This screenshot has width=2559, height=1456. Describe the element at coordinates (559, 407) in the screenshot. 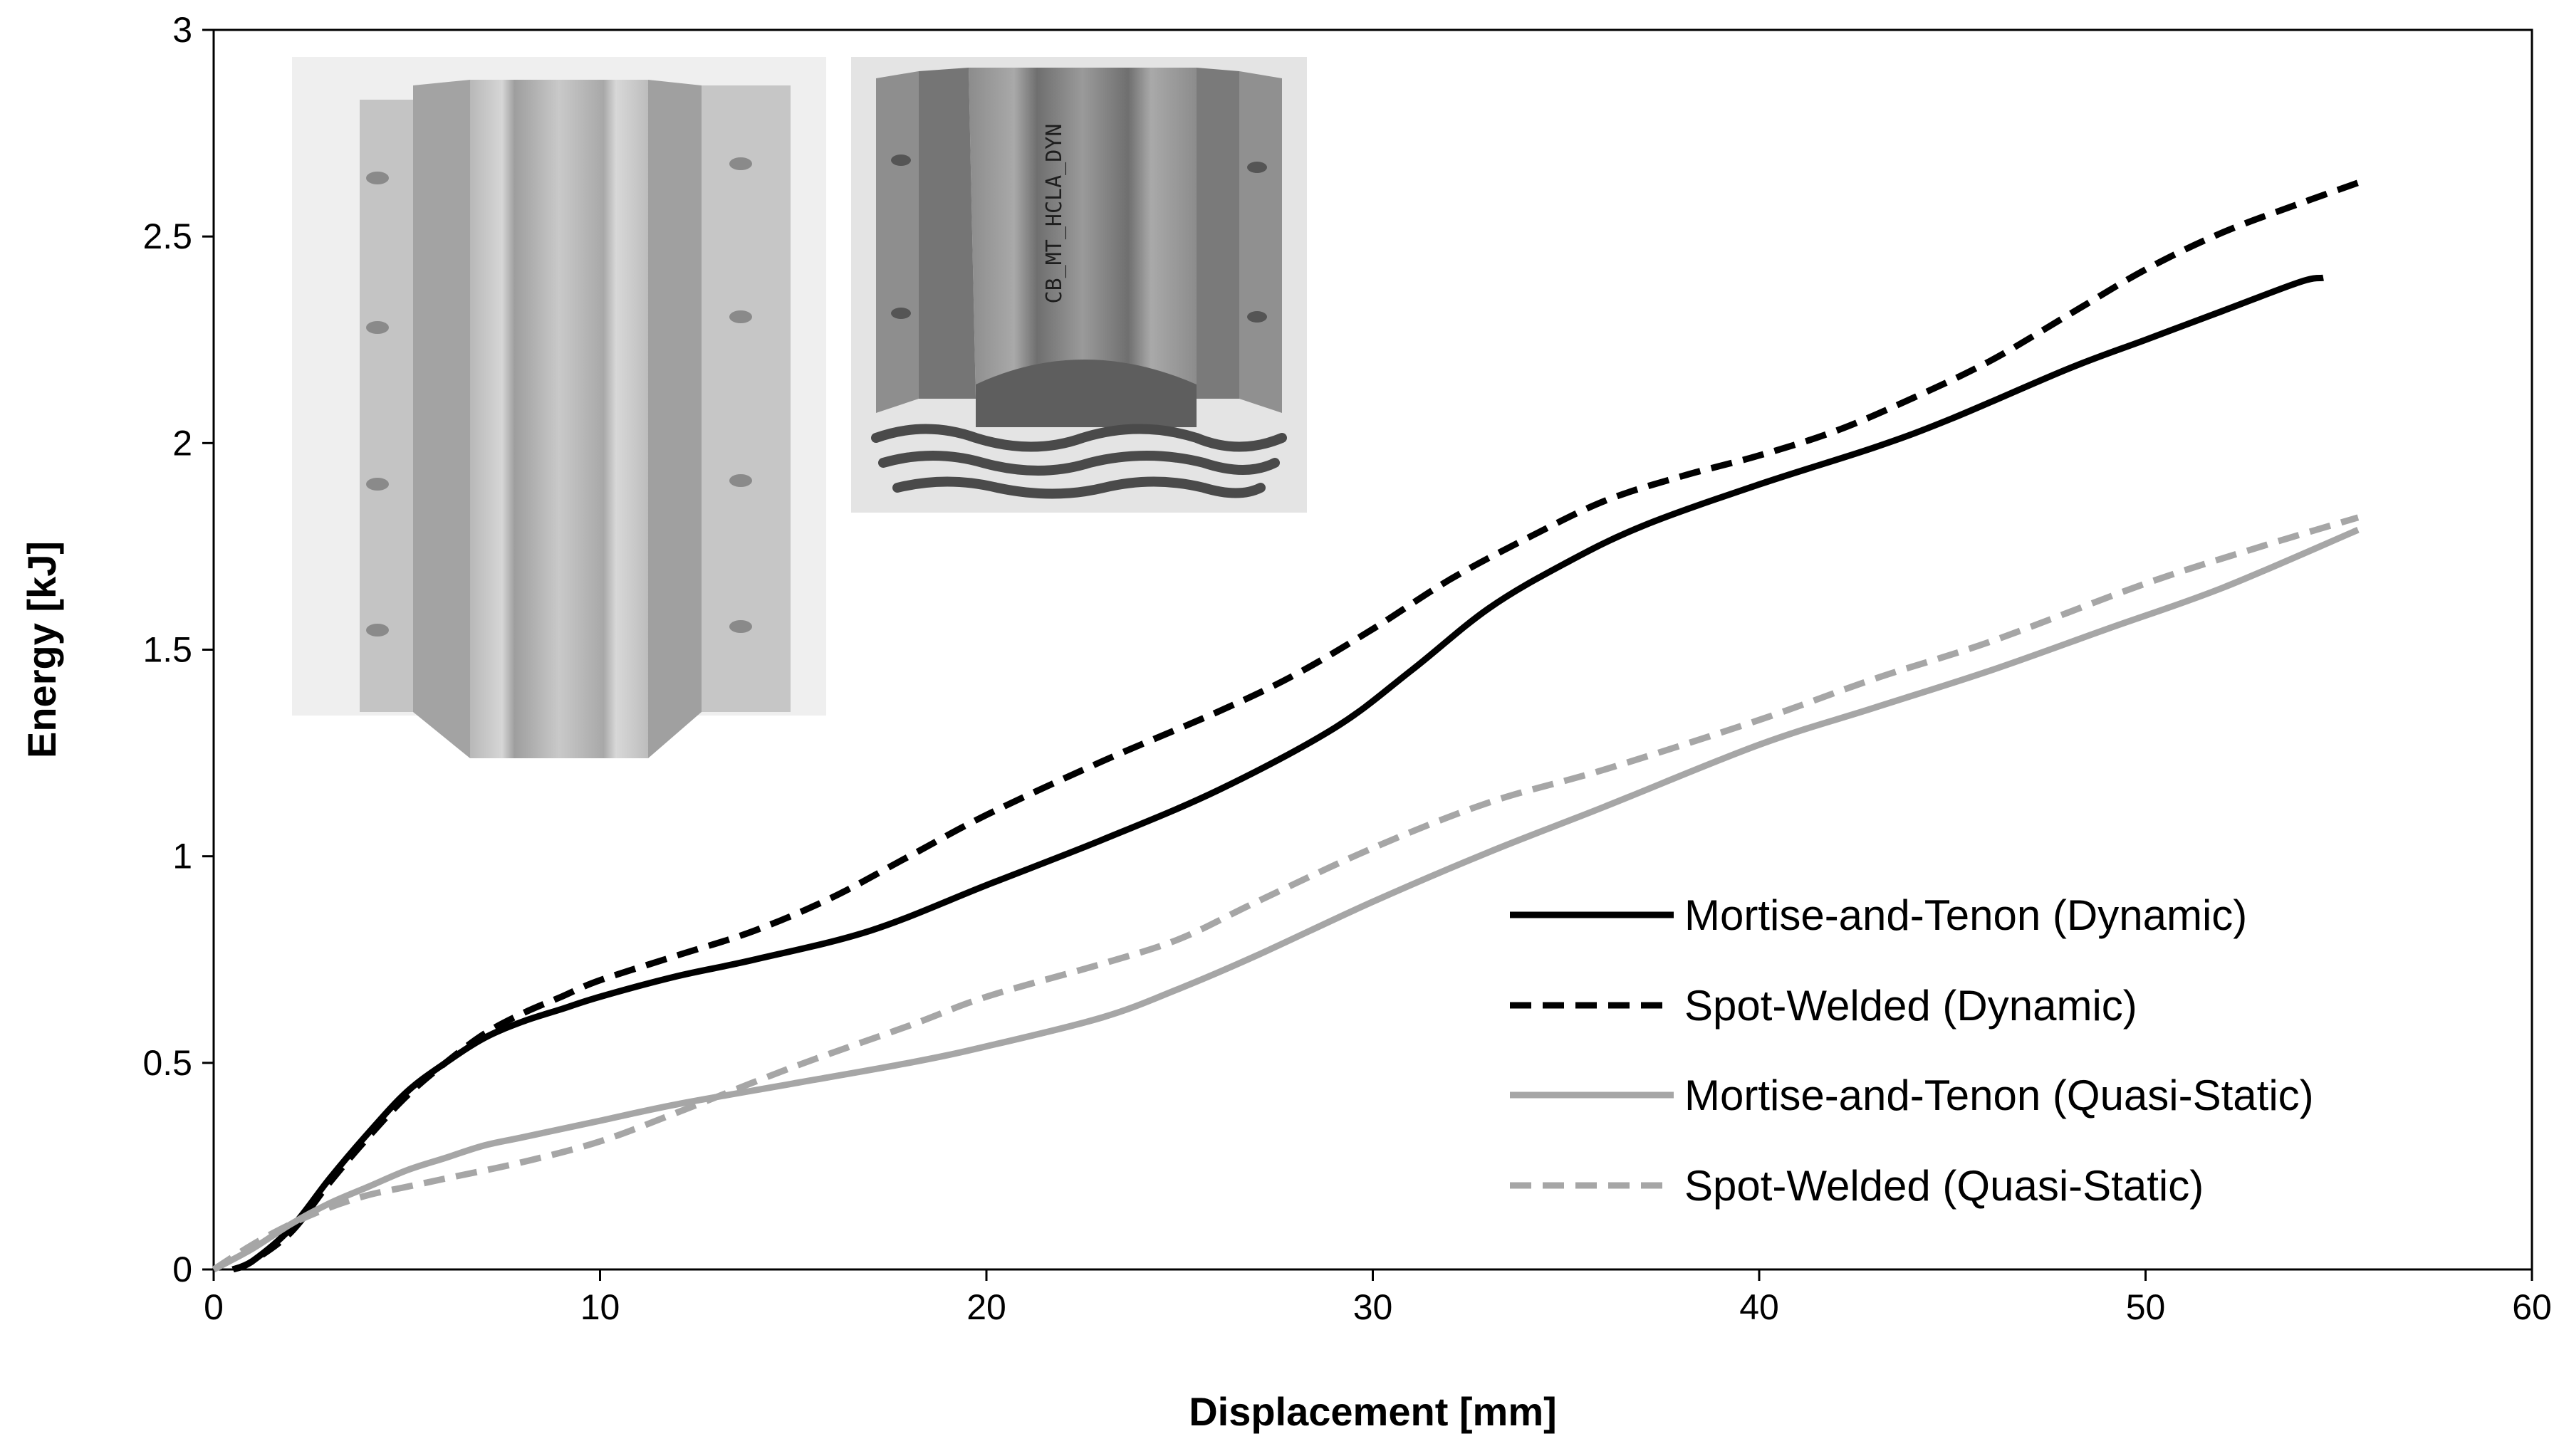

I see `inset-photo-undeformed` at that location.